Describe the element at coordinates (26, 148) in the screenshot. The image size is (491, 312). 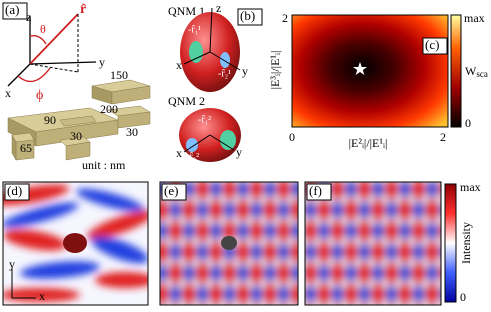
I see `dimension: 65` at that location.